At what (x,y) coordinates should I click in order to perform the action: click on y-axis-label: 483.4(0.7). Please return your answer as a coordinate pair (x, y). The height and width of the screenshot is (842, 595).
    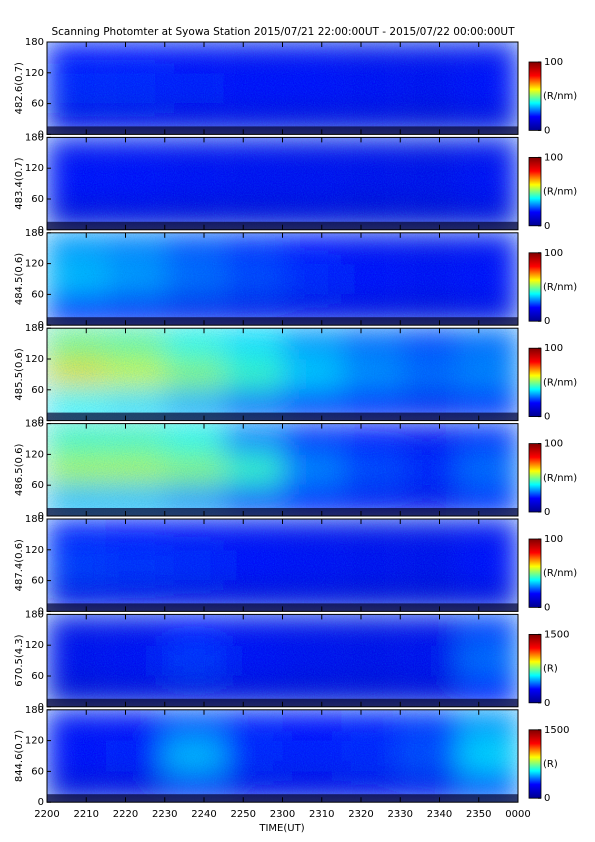
    Looking at the image, I should click on (19, 183).